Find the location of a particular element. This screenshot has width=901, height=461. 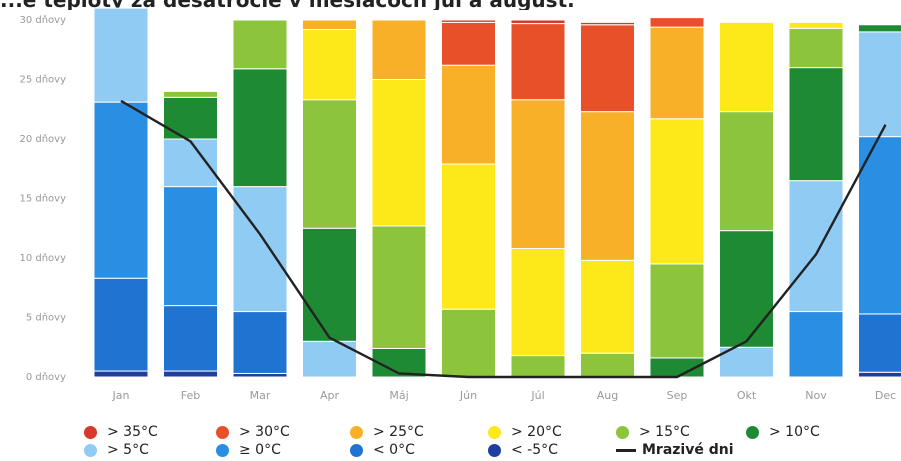

x-tick-label: Aug is located at coordinates (607, 395).